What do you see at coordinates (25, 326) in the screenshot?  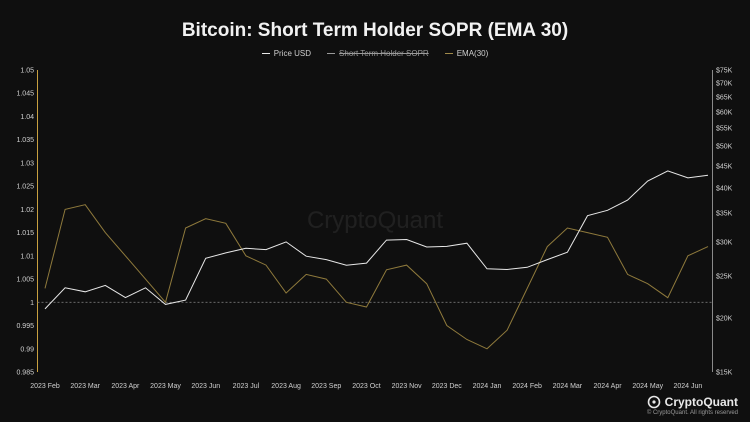 I see `left-tick-label: 0.995` at bounding box center [25, 326].